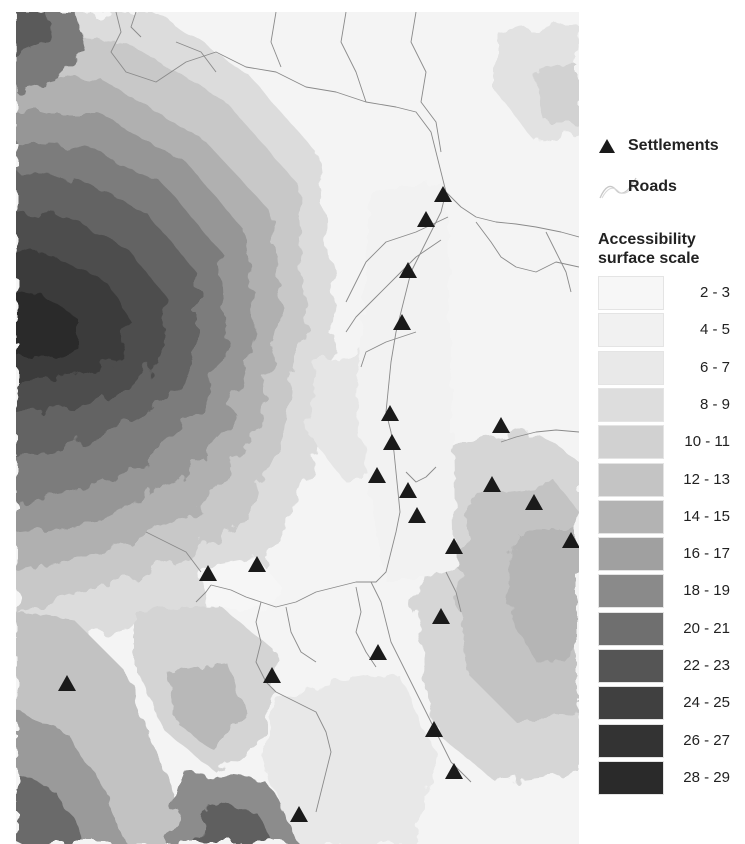  I want to click on legend-roads-label: Roads, so click(652, 186).